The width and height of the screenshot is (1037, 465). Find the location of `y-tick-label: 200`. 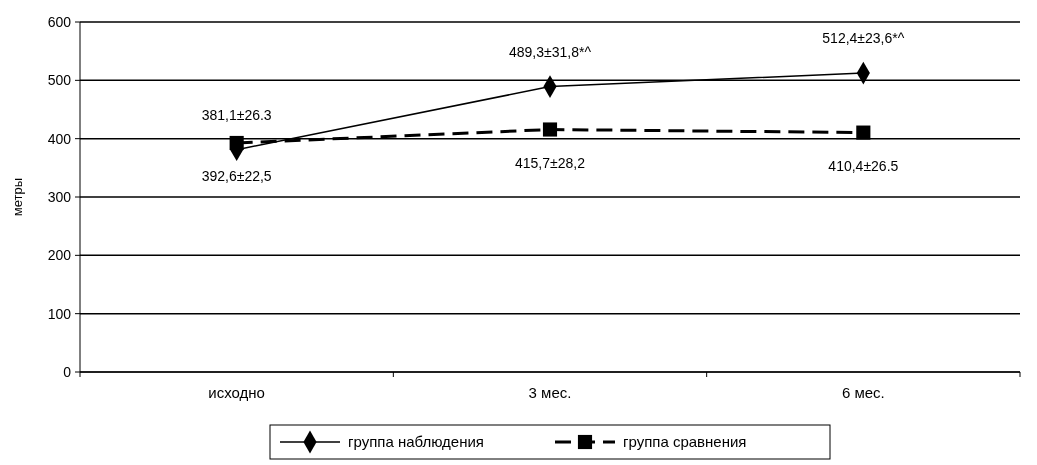

y-tick-label: 200 is located at coordinates (59, 255).